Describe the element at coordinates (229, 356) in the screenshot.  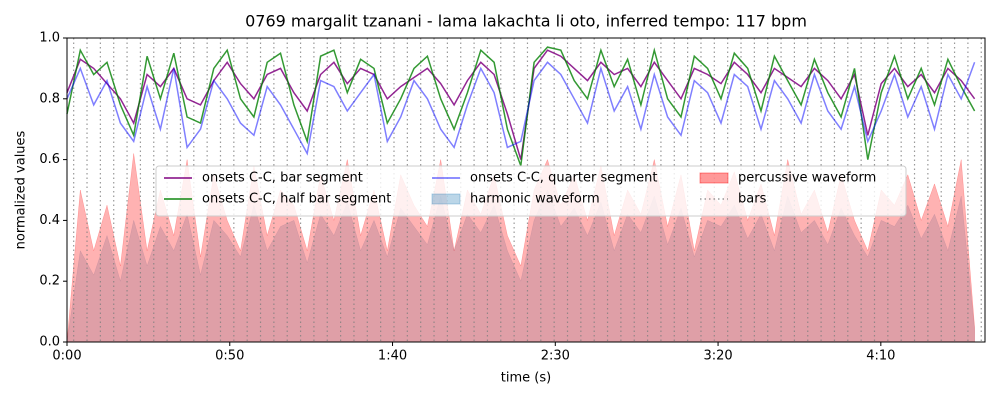
I see `x-tick-label: 0:50` at that location.